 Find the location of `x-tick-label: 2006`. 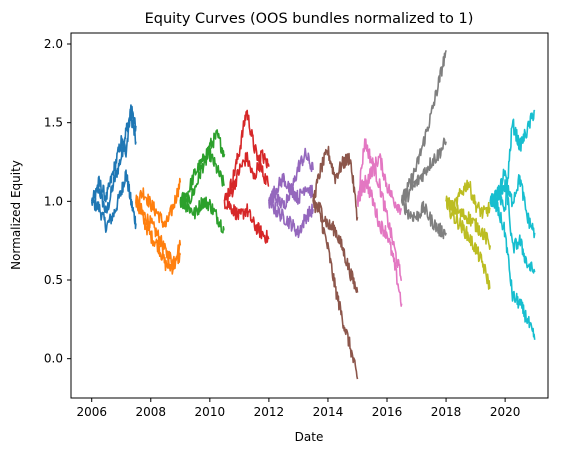

x-tick-label: 2006 is located at coordinates (91, 412).